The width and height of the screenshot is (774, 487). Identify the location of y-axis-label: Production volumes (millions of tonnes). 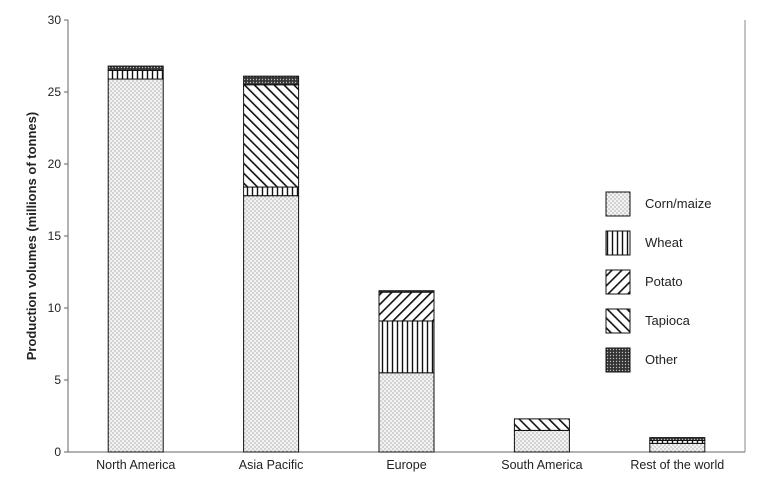
(31, 236).